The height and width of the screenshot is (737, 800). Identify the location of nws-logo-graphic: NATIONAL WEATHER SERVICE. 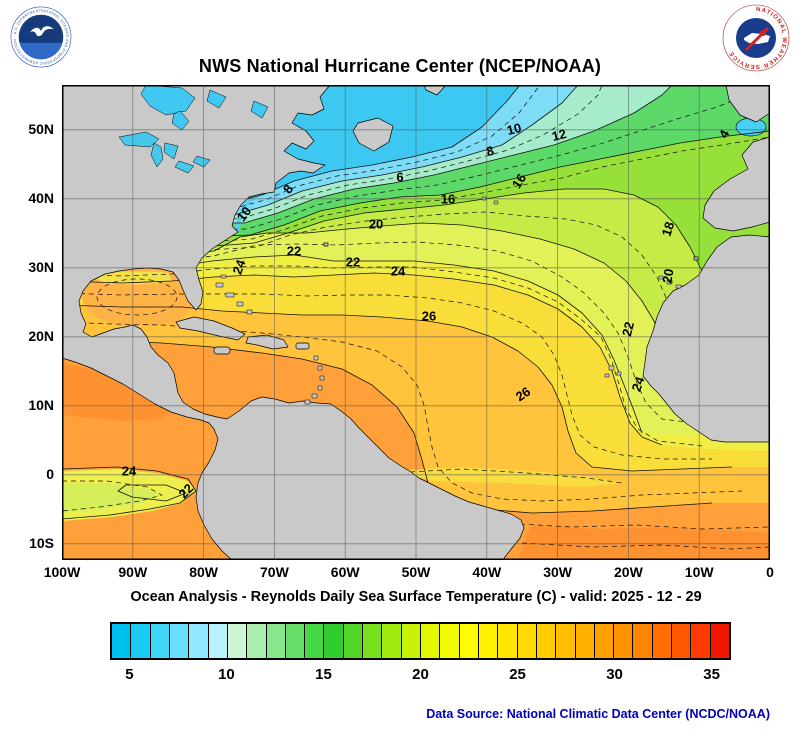
(756, 38).